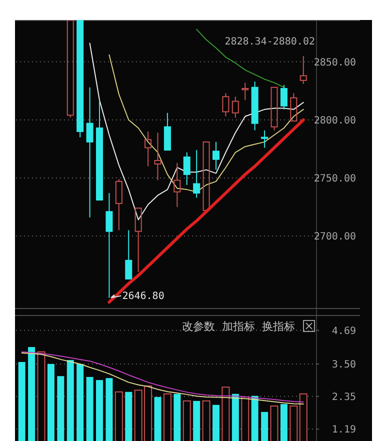  I want to click on annotation: 2828.34-2880.02, so click(269, 42).